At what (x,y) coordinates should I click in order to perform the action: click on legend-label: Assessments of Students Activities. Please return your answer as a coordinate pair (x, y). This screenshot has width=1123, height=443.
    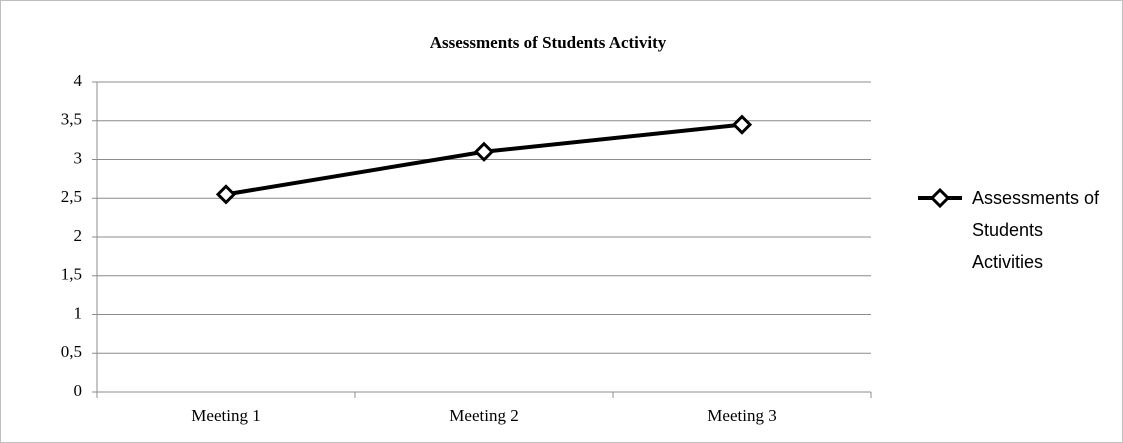
    Looking at the image, I should click on (1036, 230).